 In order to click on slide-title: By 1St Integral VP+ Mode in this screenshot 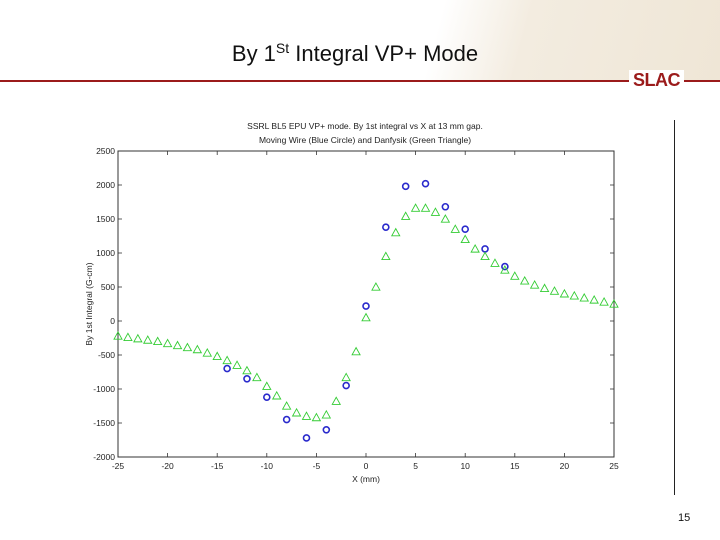, I will do `click(355, 53)`.